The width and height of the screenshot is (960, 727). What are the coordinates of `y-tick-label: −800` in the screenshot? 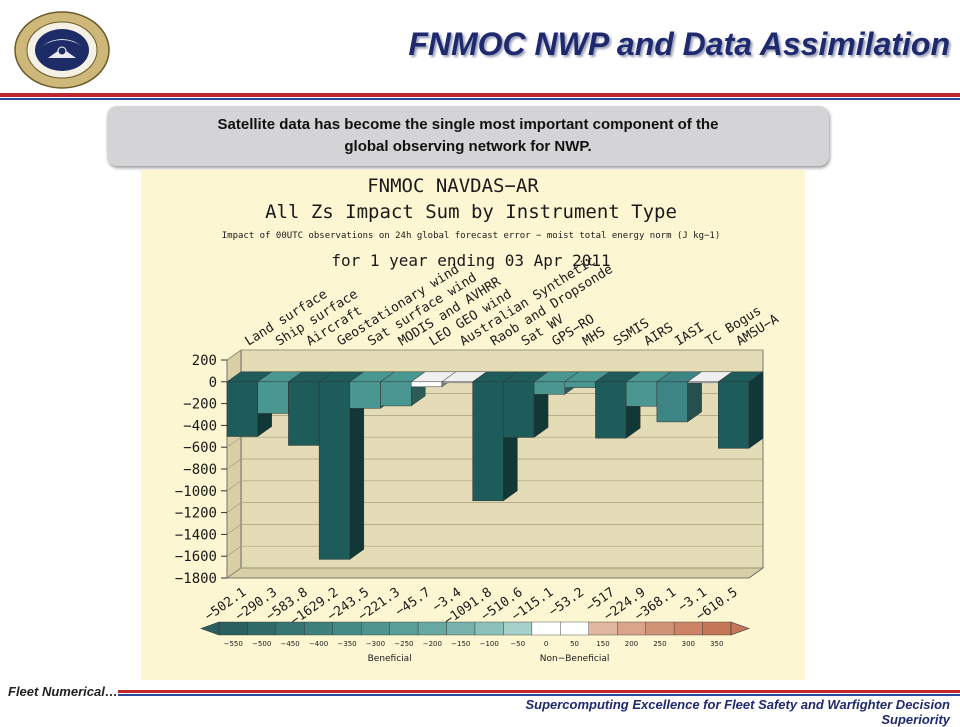 It's located at (200, 470).